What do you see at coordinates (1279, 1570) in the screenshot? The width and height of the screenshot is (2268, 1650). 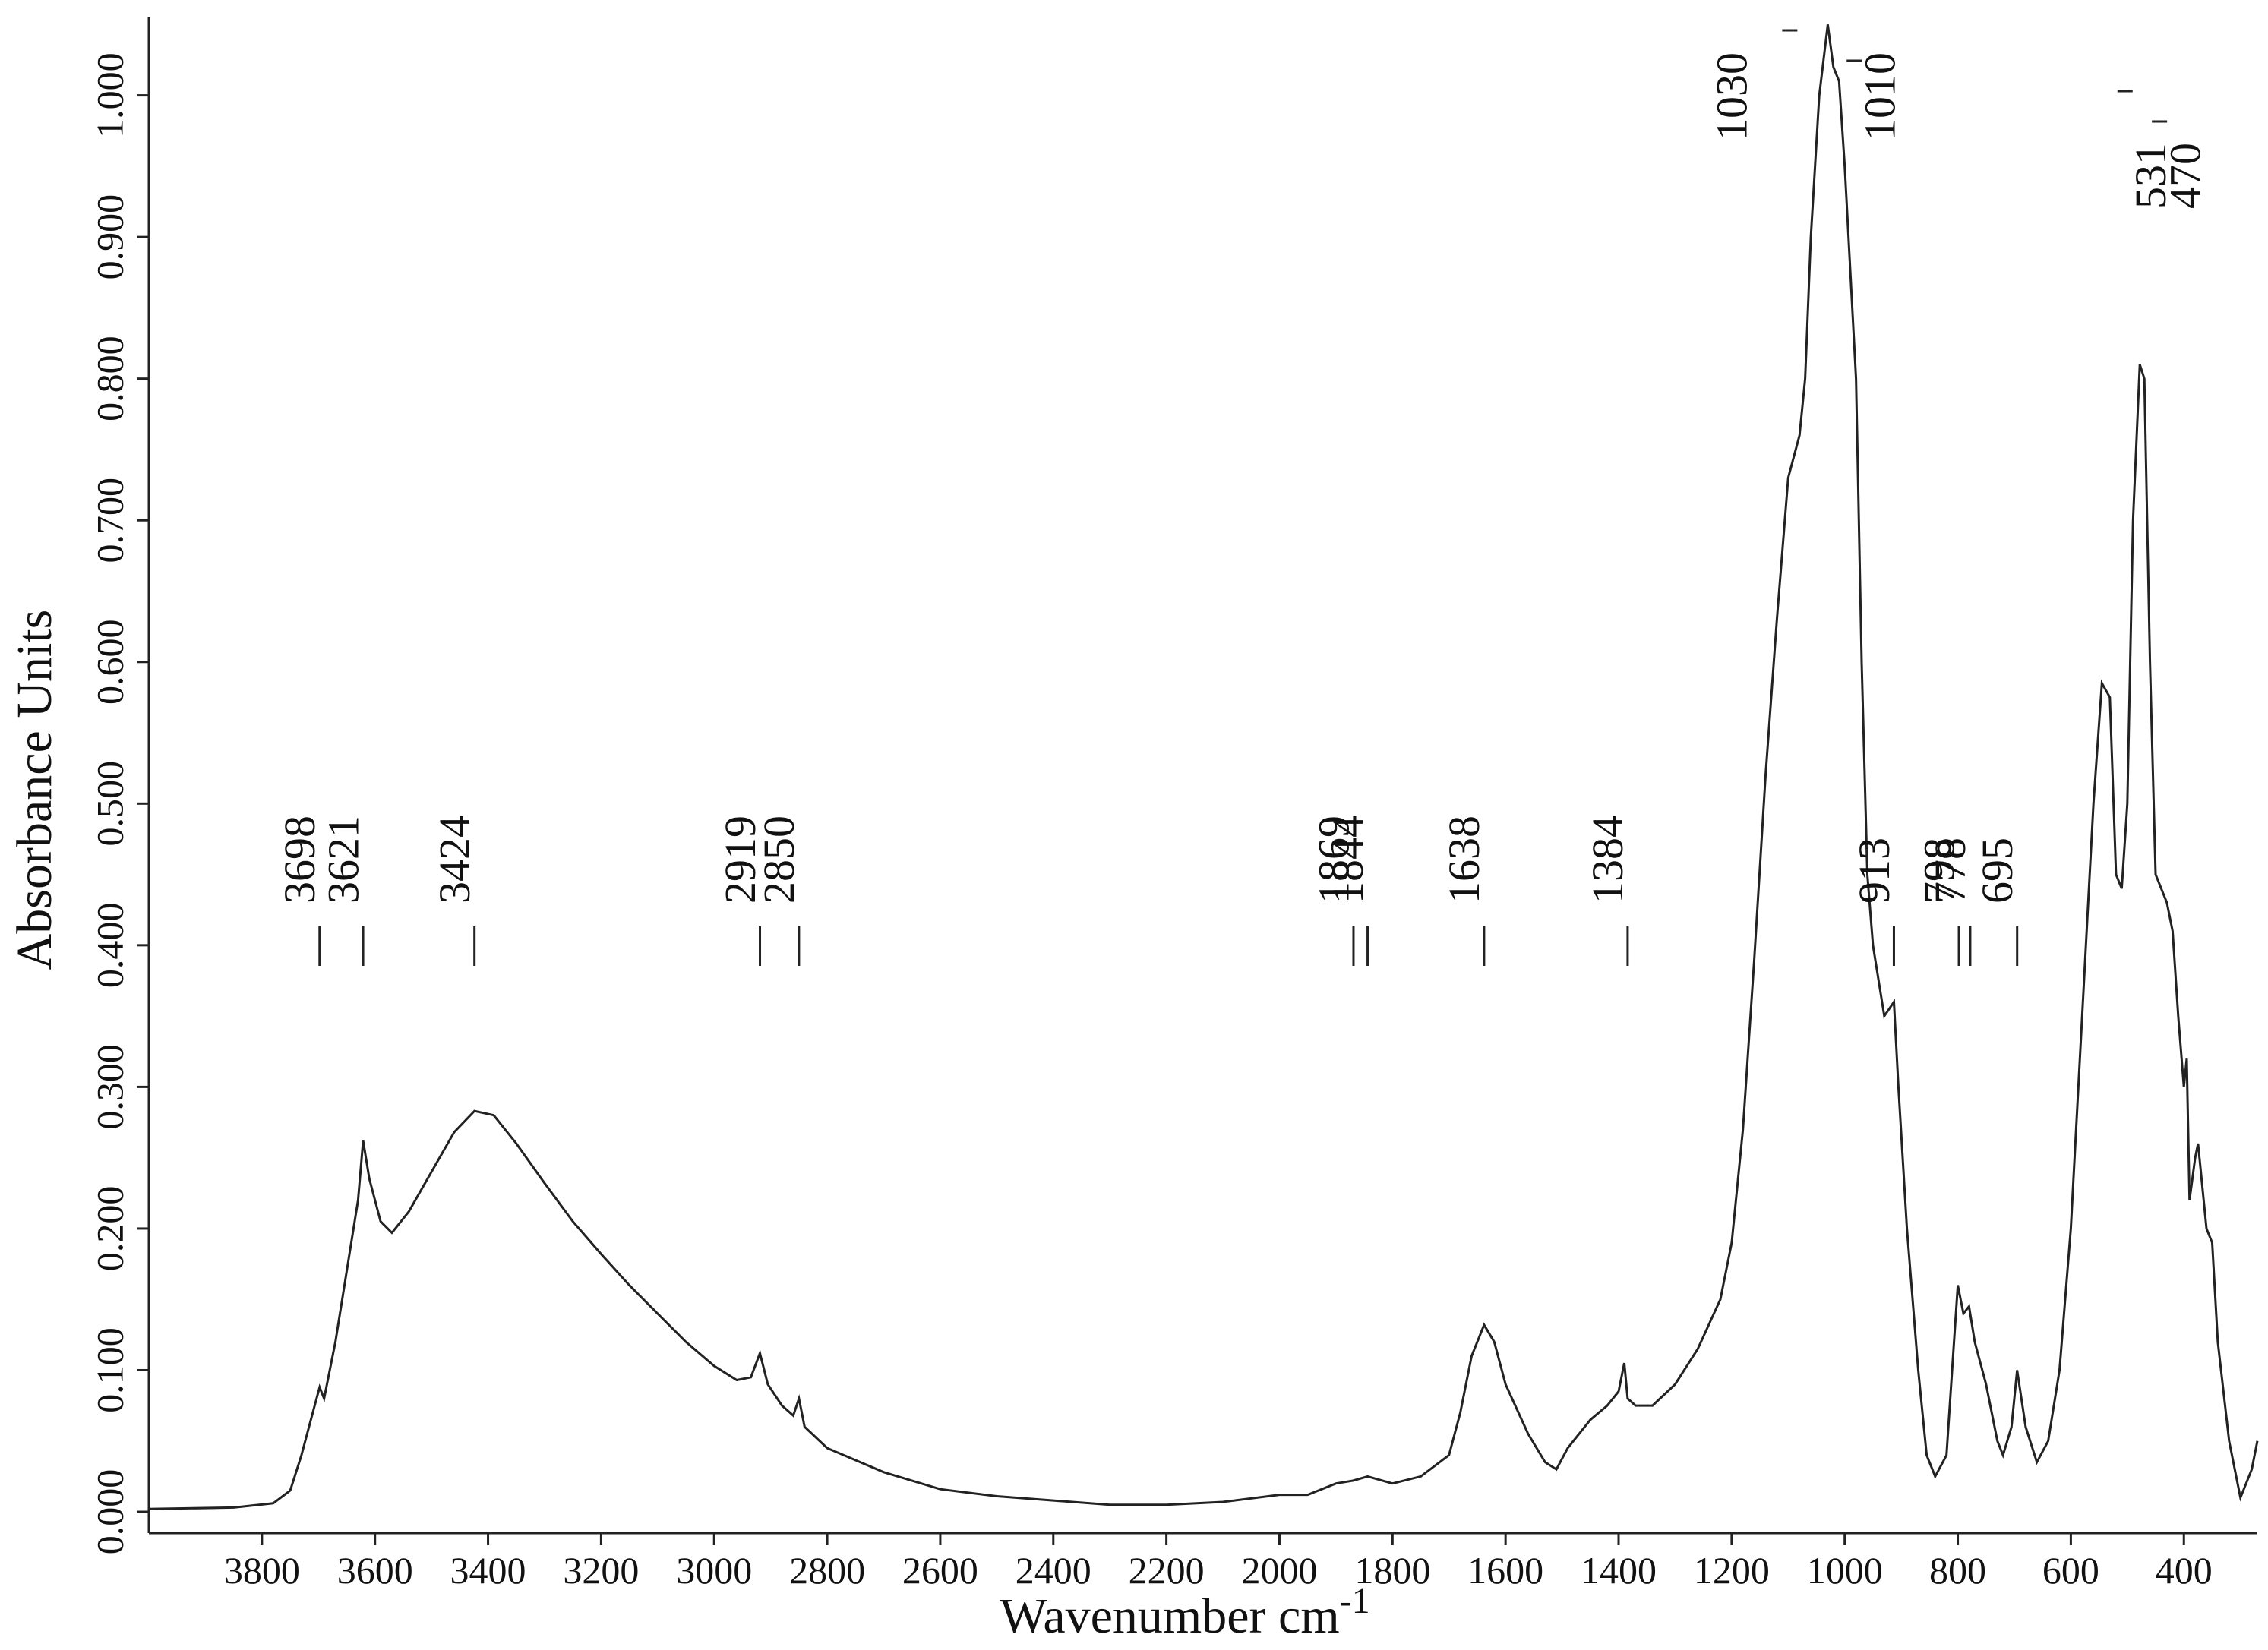 I see `x-tick-label: 2000` at bounding box center [1279, 1570].